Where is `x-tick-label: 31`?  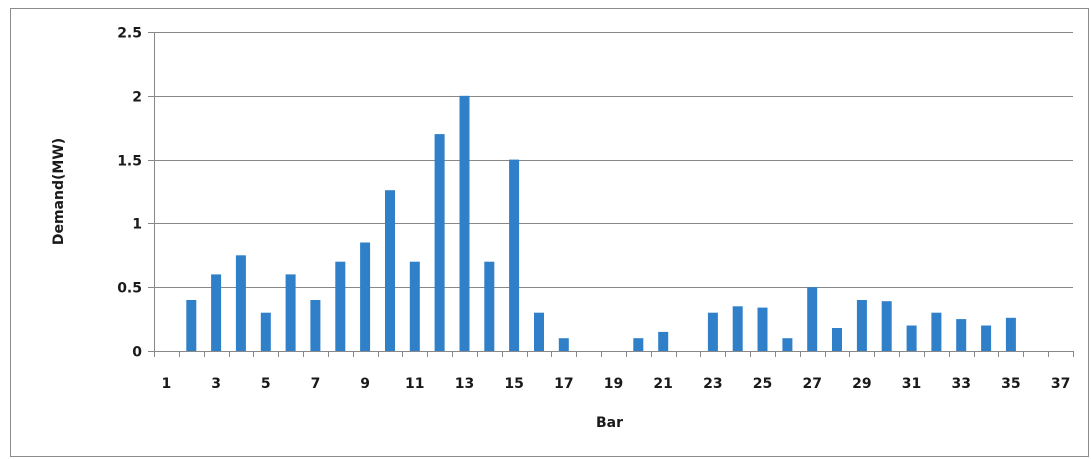 x-tick-label: 31 is located at coordinates (911, 384).